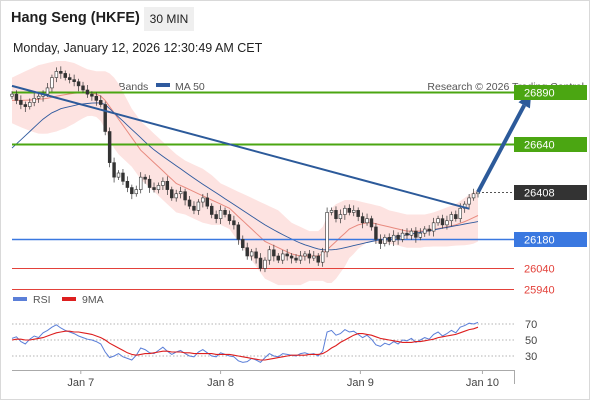 This screenshot has height=400, width=590. I want to click on rsi-tick-label: 30, so click(531, 357).